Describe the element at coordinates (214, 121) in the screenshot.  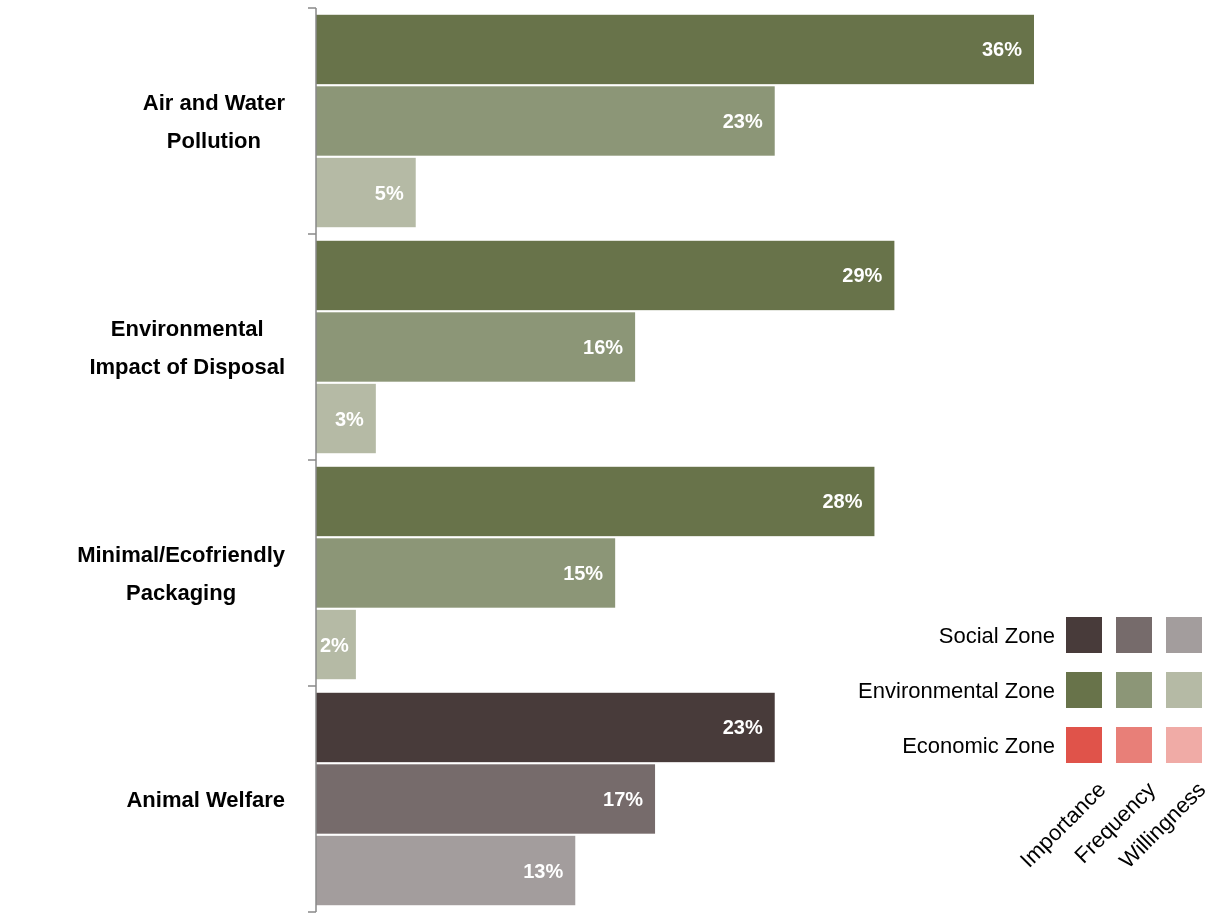
I see `y-tick-label: Air and Water Pollution` at that location.